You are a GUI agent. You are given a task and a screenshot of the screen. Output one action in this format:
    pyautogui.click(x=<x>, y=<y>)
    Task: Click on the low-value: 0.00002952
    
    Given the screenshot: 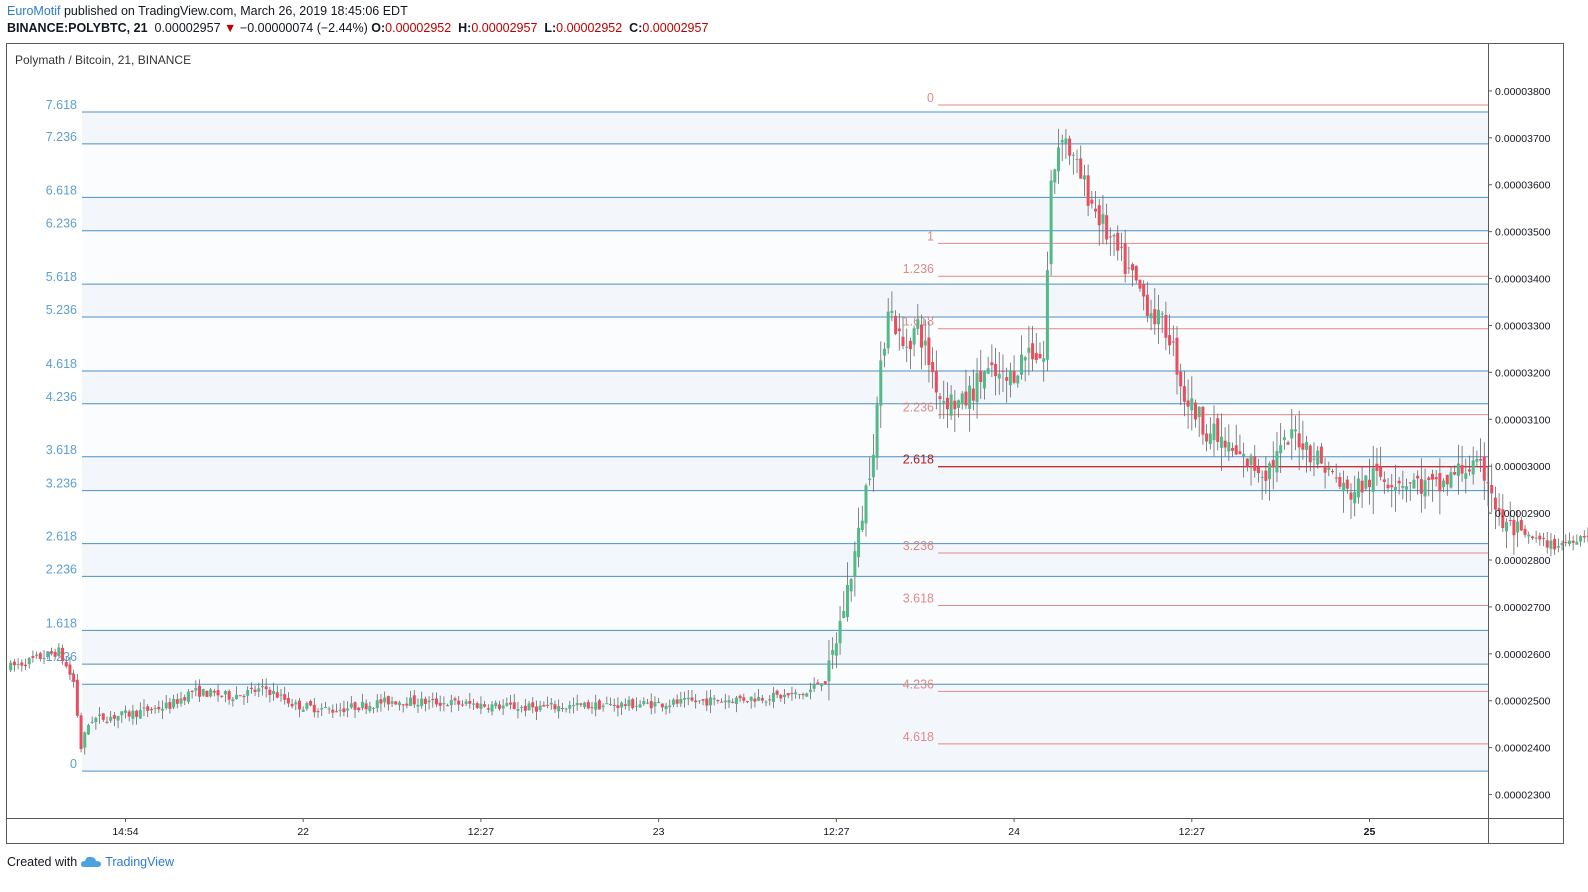 What is the action you would take?
    pyautogui.click(x=589, y=28)
    